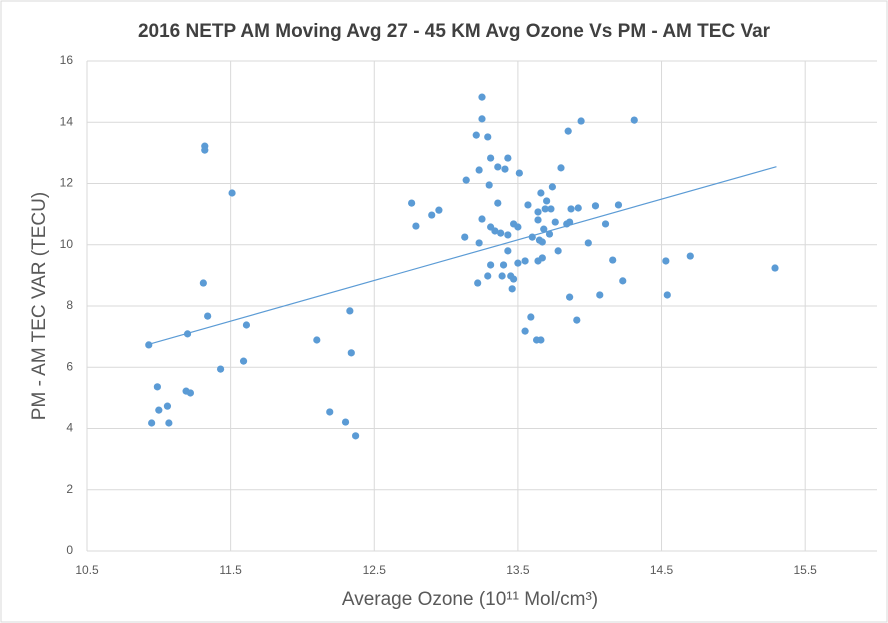 This screenshot has width=888, height=623. What do you see at coordinates (69, 366) in the screenshot?
I see `y-tick-label: 6` at bounding box center [69, 366].